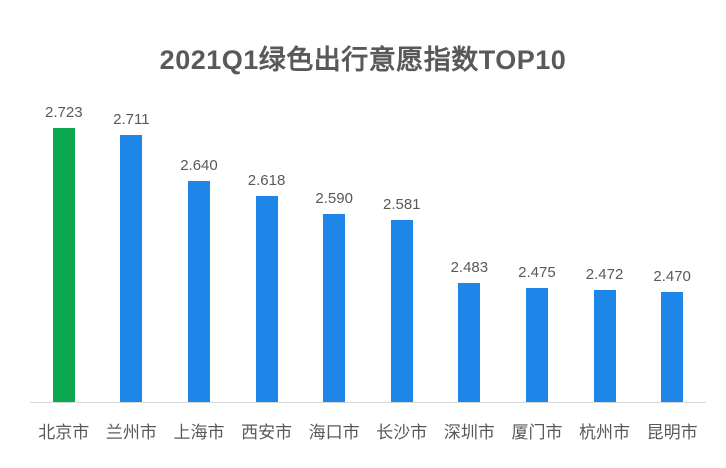 This screenshot has height=468, width=726. What do you see at coordinates (537, 272) in the screenshot?
I see `bar-value-label: 2.475` at bounding box center [537, 272].